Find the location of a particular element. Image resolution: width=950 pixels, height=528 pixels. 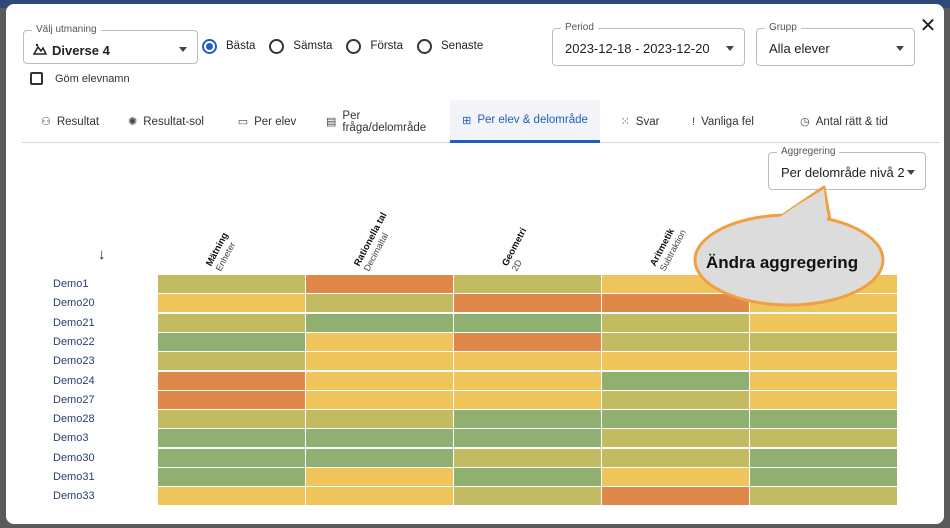

row-student-name: Demo3 is located at coordinates (71, 438).